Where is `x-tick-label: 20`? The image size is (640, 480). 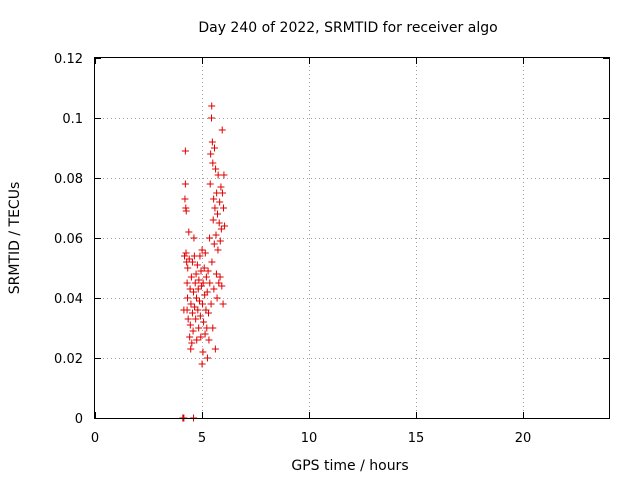
x-tick-label: 20 is located at coordinates (523, 438).